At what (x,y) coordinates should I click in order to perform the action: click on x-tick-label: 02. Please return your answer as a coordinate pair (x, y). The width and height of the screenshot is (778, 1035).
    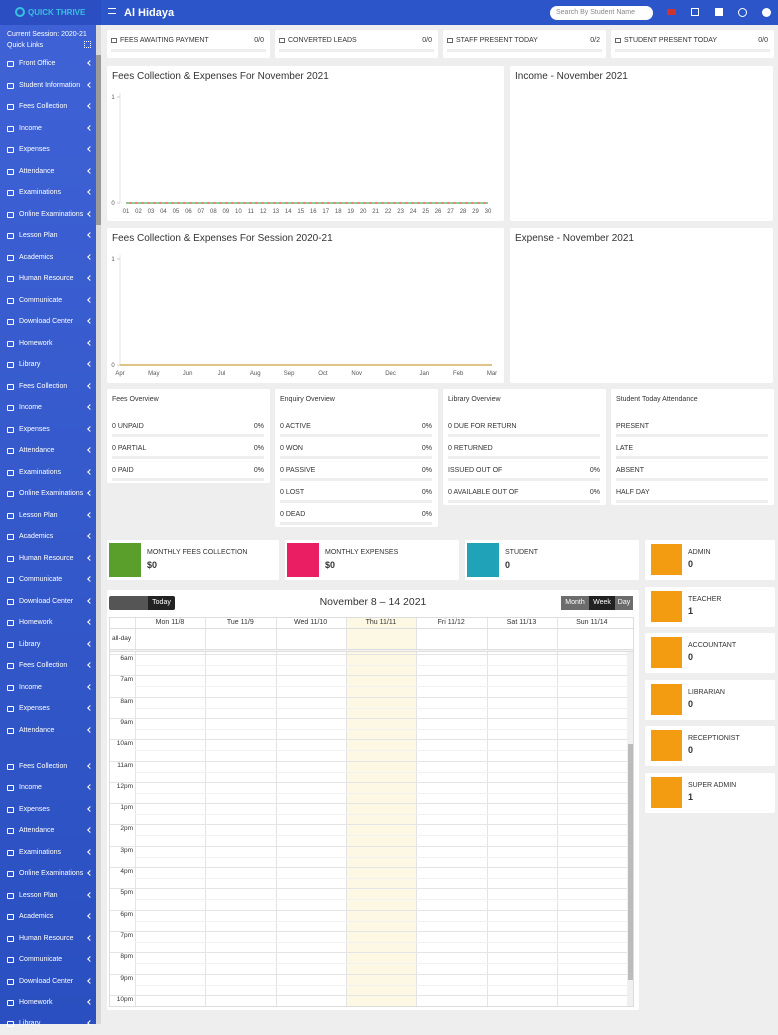
    Looking at the image, I should click on (138, 212).